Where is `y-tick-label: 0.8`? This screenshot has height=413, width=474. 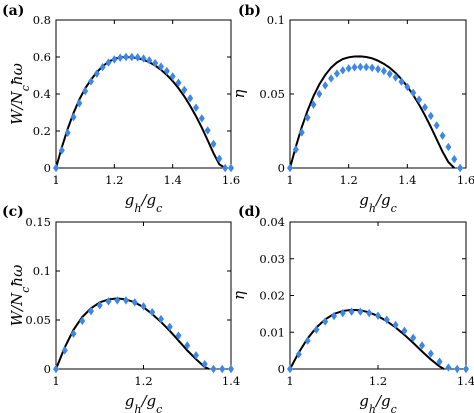 y-tick-label: 0.8 is located at coordinates (42, 20).